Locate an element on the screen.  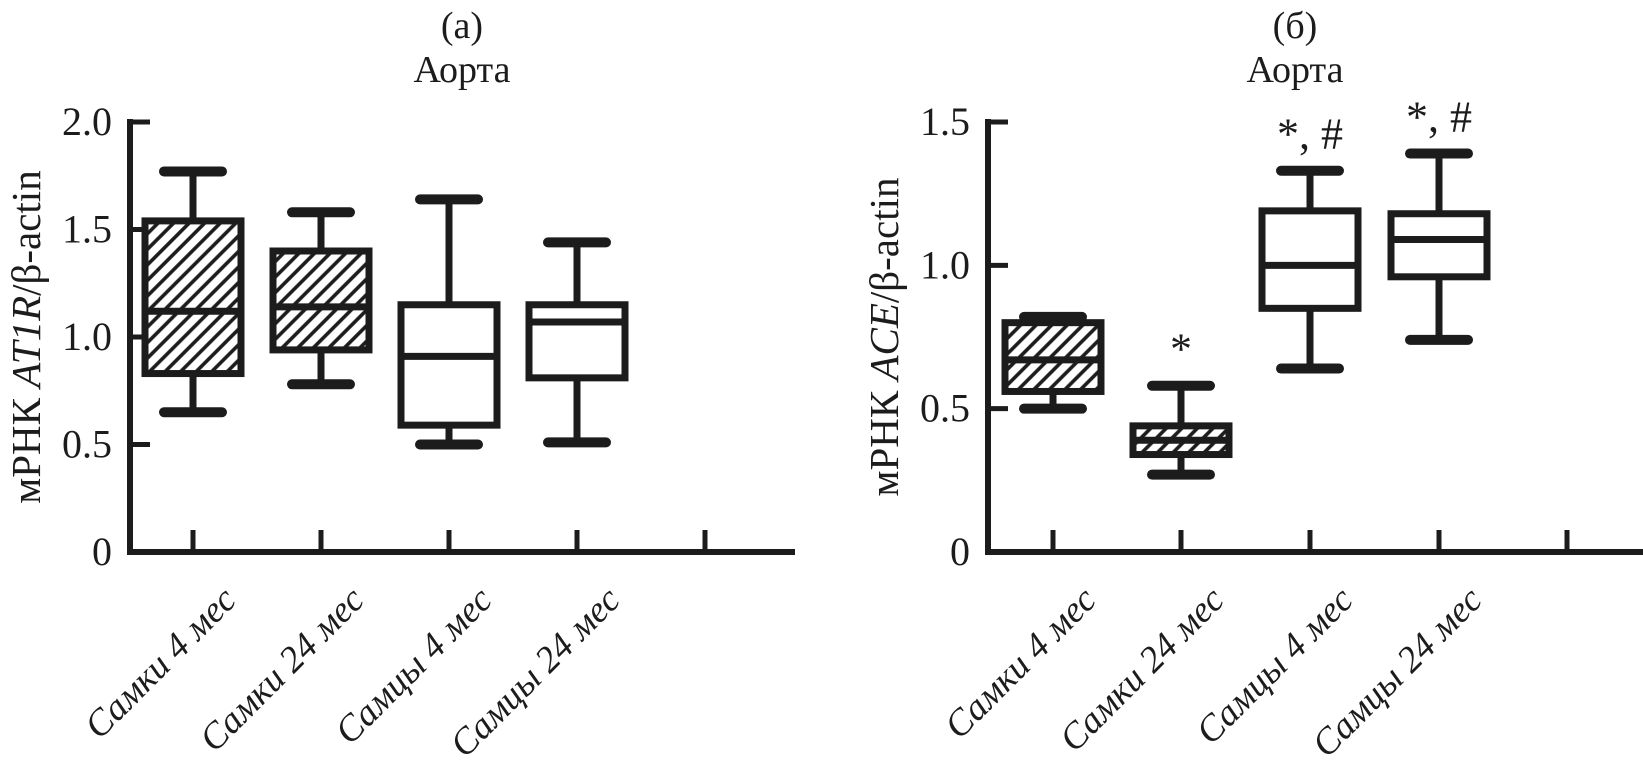
panel-label: (б) is located at coordinates (1295, 26).